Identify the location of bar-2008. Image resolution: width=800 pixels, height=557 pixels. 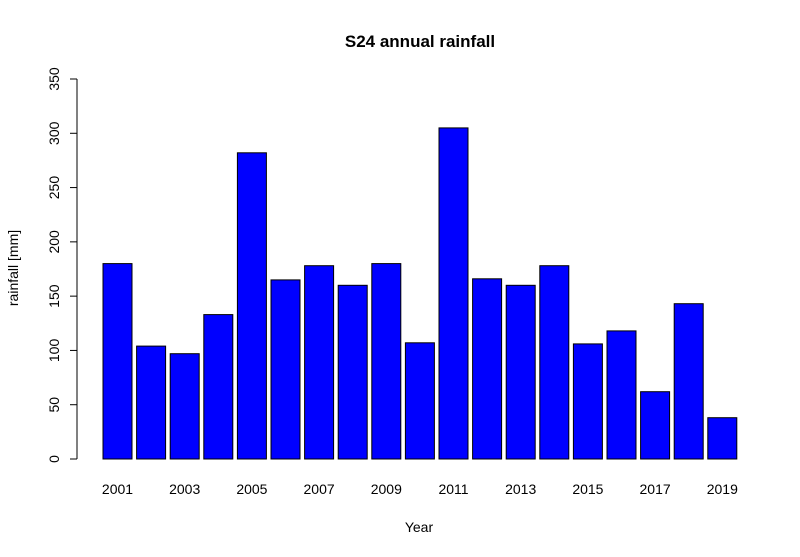
(352, 372).